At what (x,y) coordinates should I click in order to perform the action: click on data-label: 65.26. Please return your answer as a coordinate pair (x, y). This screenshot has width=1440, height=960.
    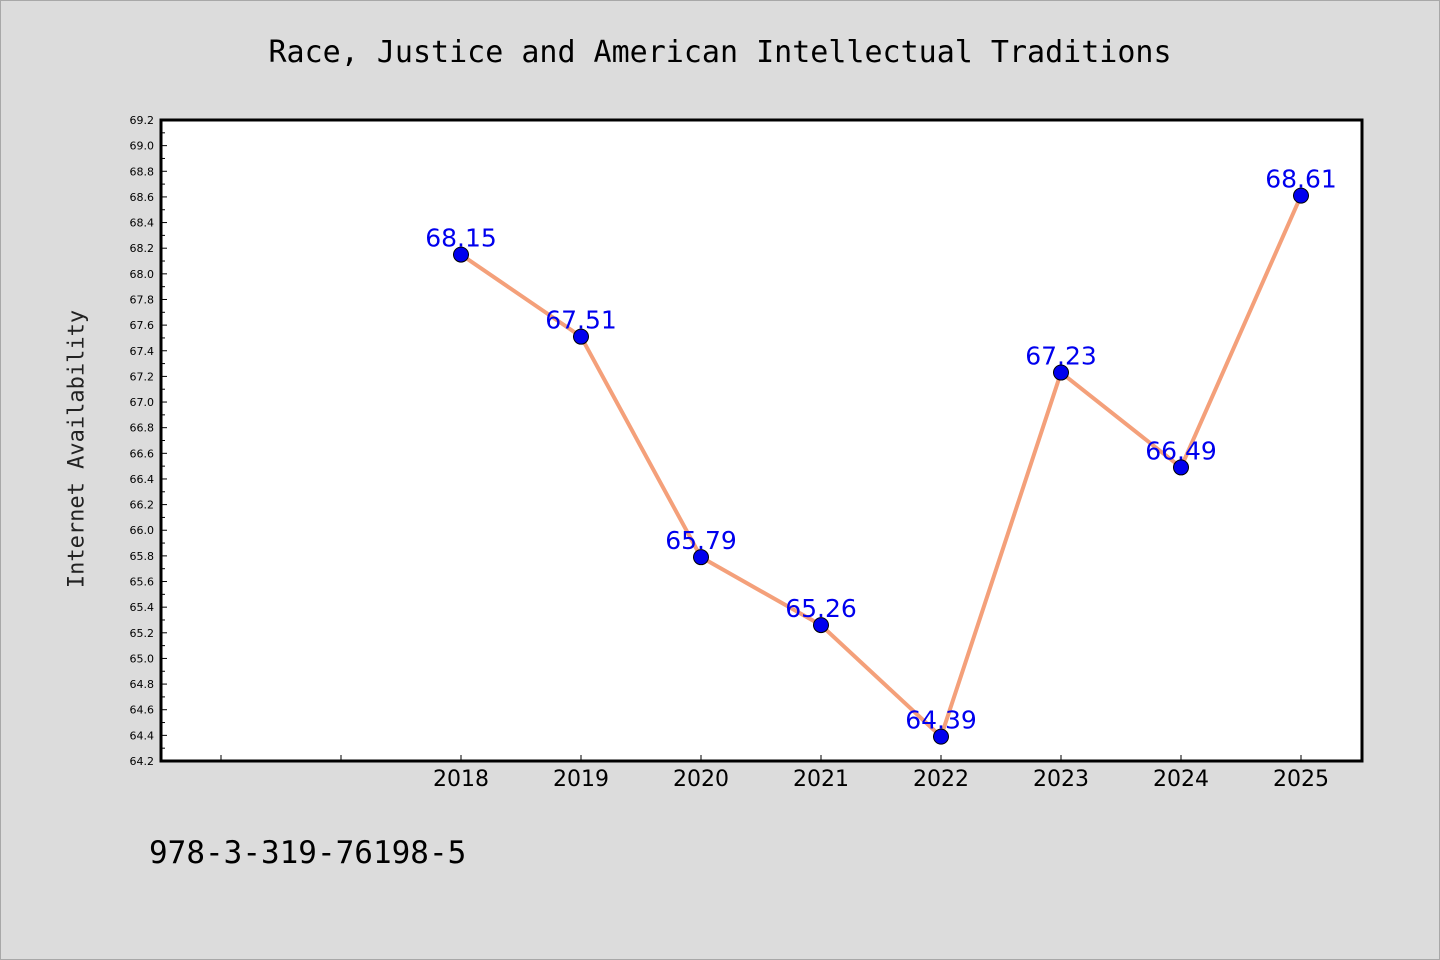
    Looking at the image, I should click on (821, 608).